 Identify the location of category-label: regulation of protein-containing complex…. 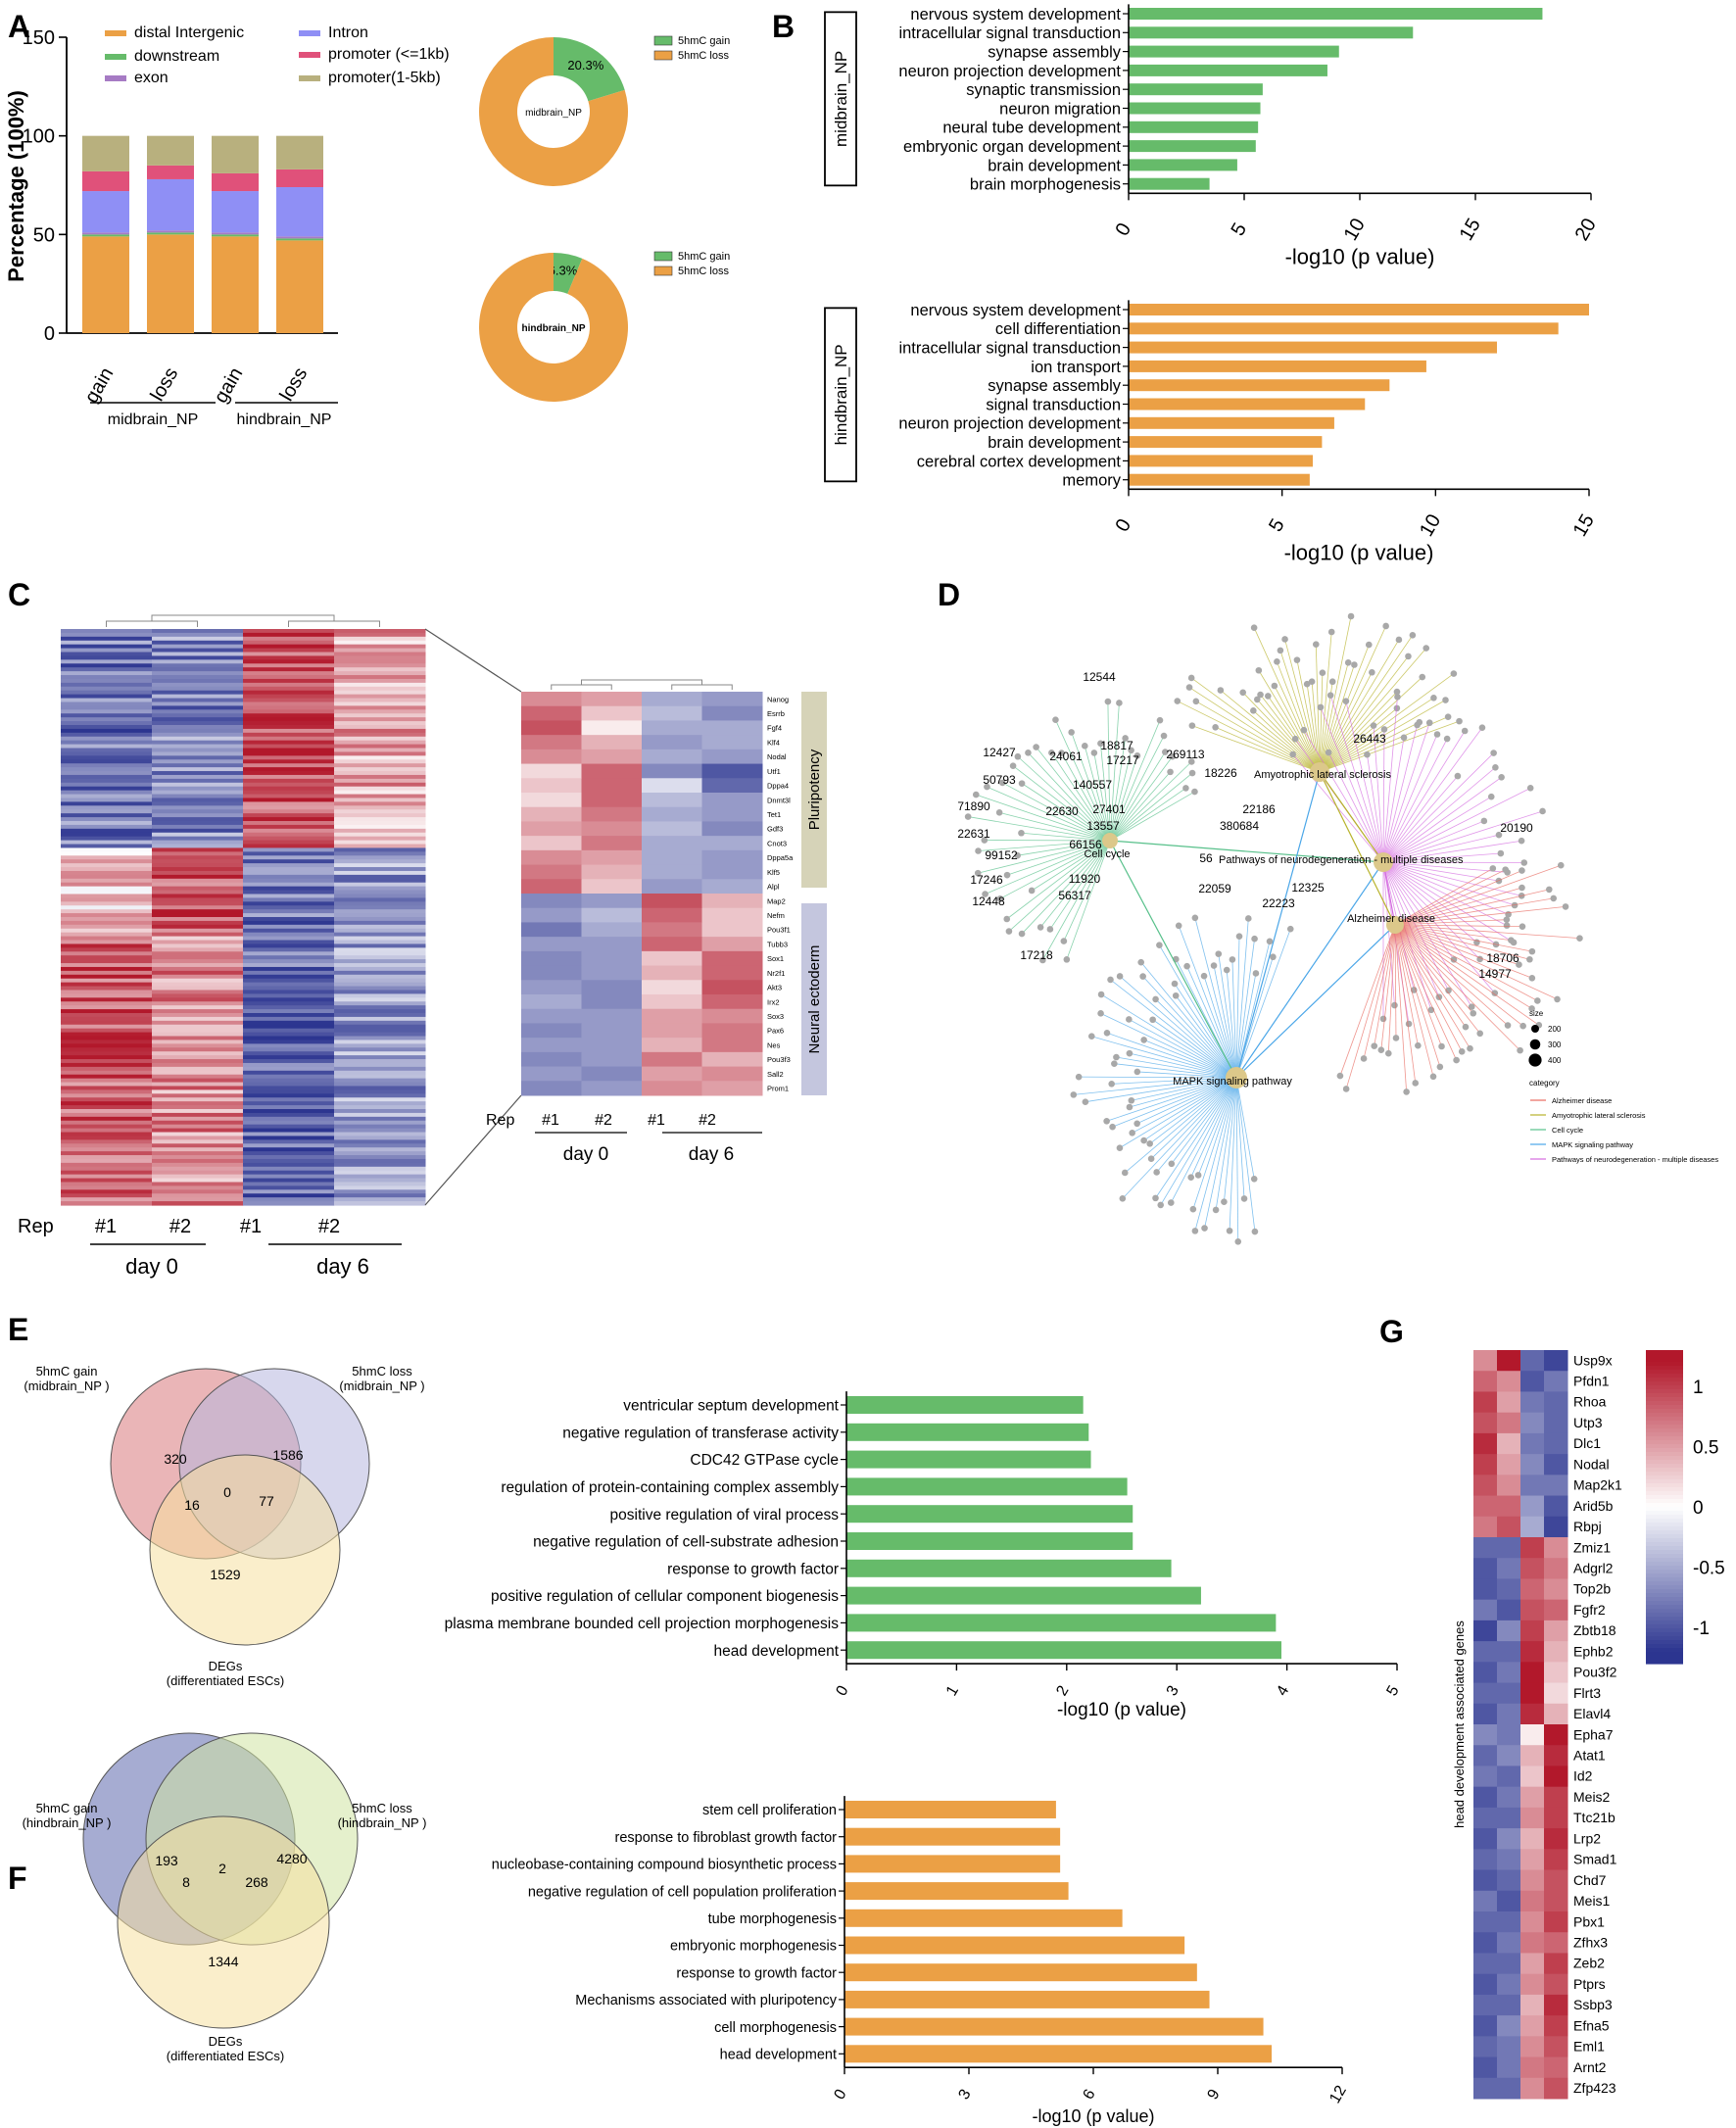
(670, 1487).